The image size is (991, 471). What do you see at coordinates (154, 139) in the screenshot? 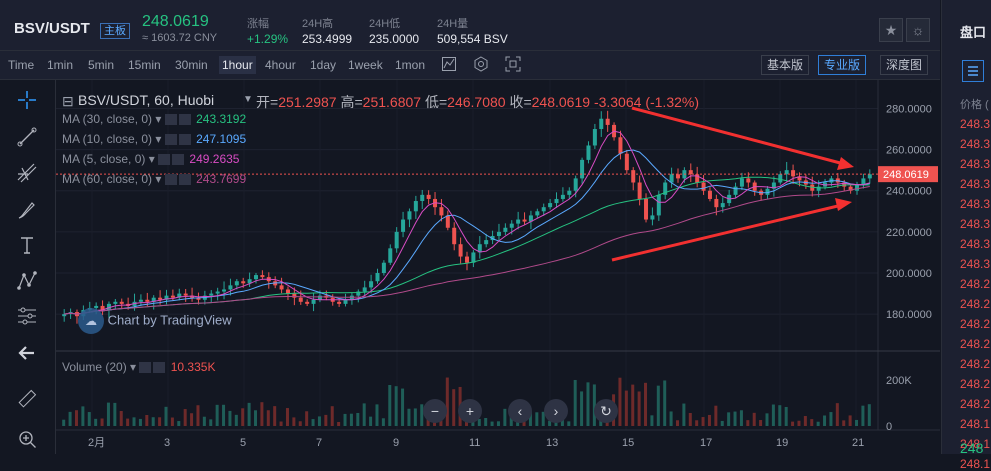
I see `ma10-legend: MA (10, close, 0) ▾ 247.1095` at bounding box center [154, 139].